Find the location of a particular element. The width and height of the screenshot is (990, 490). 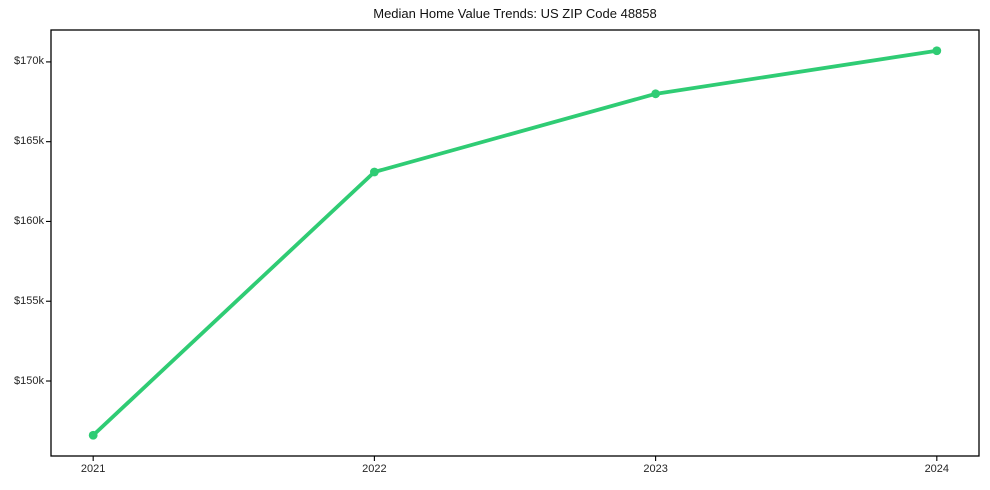

y-tick-label: $165k is located at coordinates (29, 141).